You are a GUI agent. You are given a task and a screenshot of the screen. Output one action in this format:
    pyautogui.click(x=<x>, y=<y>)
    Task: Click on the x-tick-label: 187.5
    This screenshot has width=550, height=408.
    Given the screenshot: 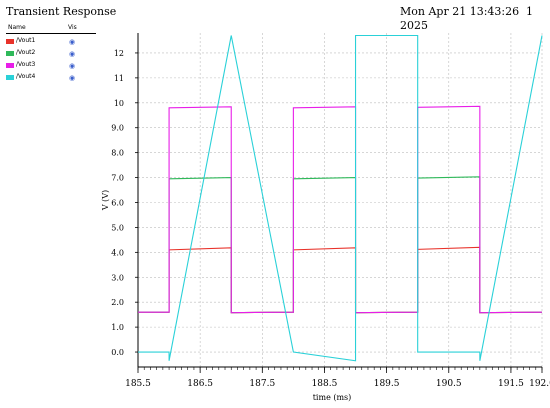 What is the action you would take?
    pyautogui.click(x=262, y=384)
    